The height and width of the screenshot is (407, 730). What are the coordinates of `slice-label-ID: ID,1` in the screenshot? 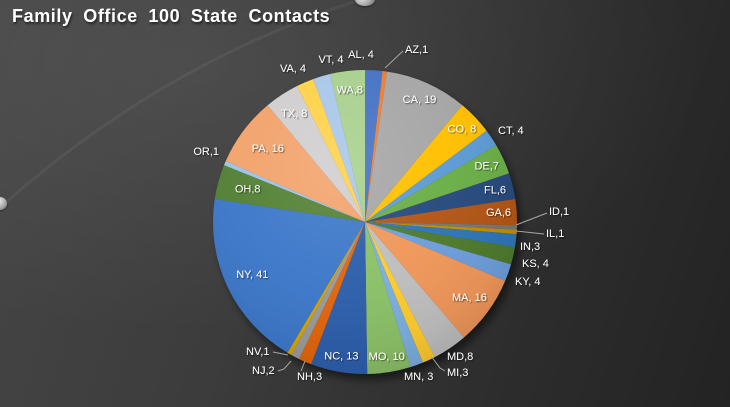 It's located at (559, 212).